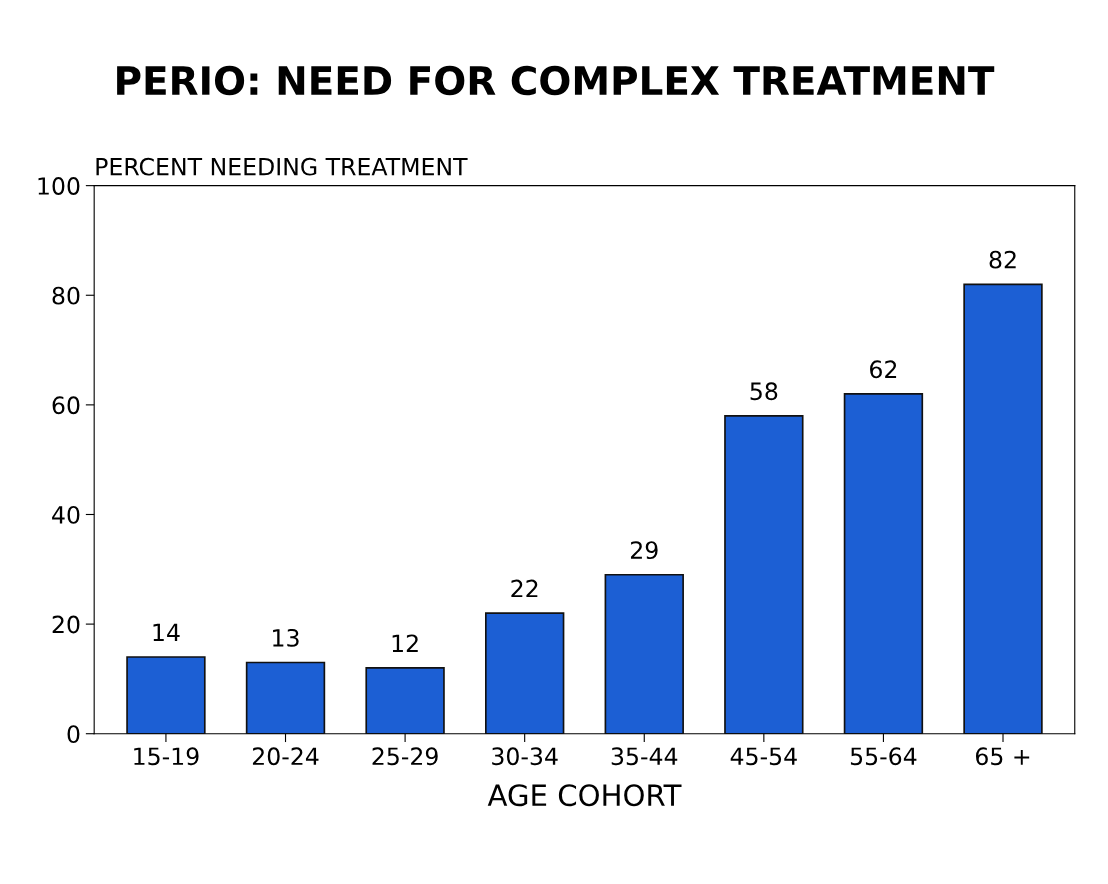 The width and height of the screenshot is (1108, 884). What do you see at coordinates (883, 369) in the screenshot?
I see `data-label: 62` at bounding box center [883, 369].